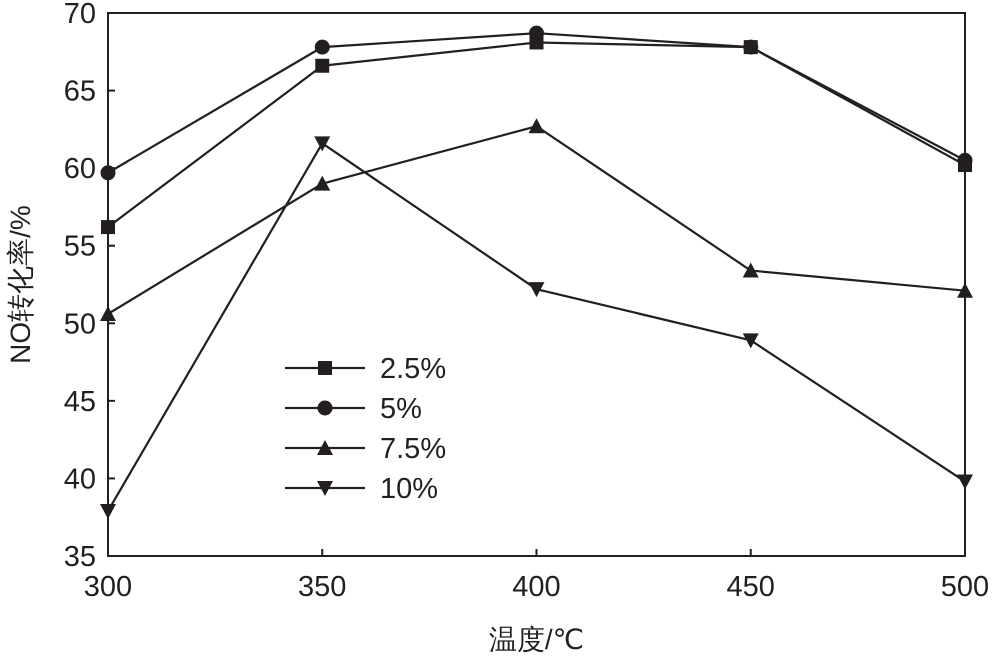  I want to click on legend-label: 2.5%, so click(413, 369).